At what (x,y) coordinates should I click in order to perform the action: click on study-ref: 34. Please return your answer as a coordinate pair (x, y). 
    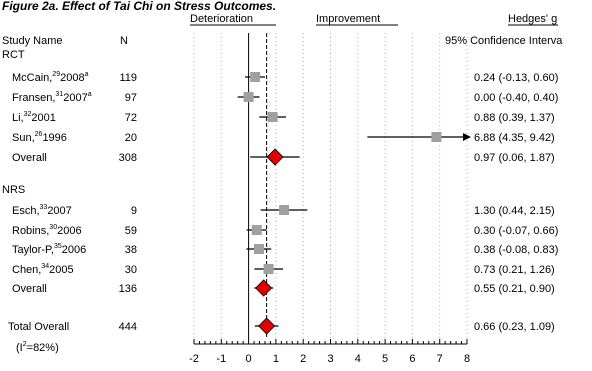
    Looking at the image, I should click on (45, 266).